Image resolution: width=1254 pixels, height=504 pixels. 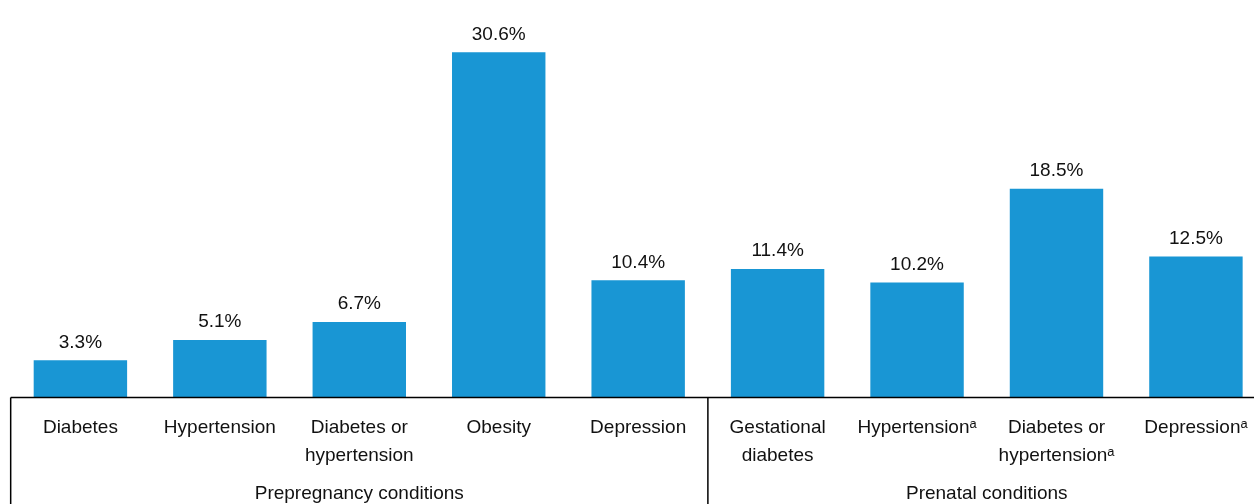 I want to click on data-label: 3.3%, so click(x=80, y=341).